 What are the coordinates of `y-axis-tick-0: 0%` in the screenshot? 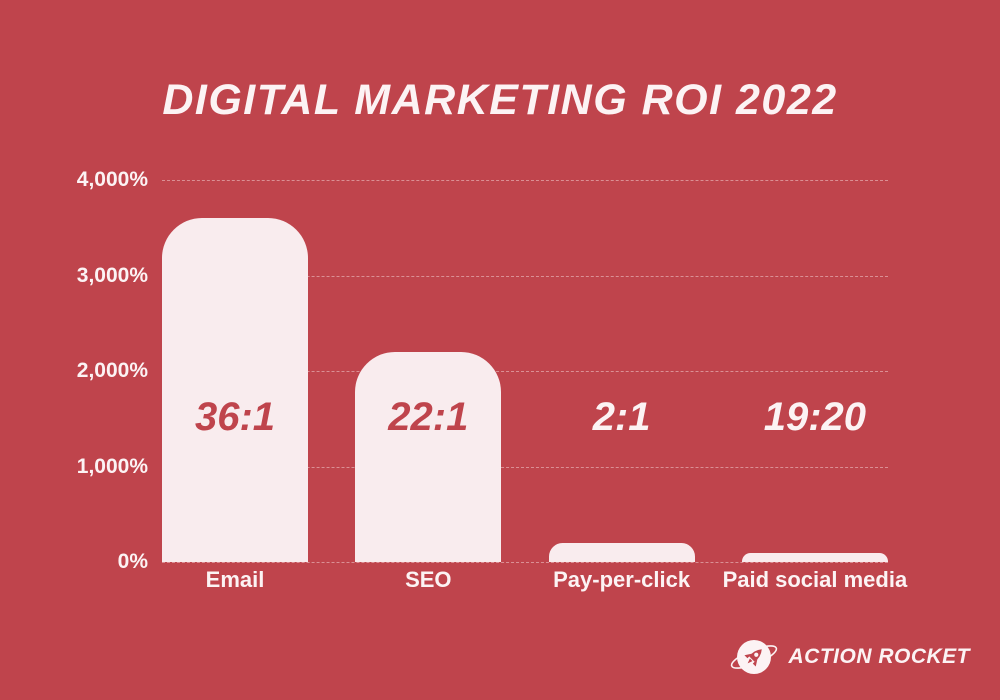 It's located at (132, 561).